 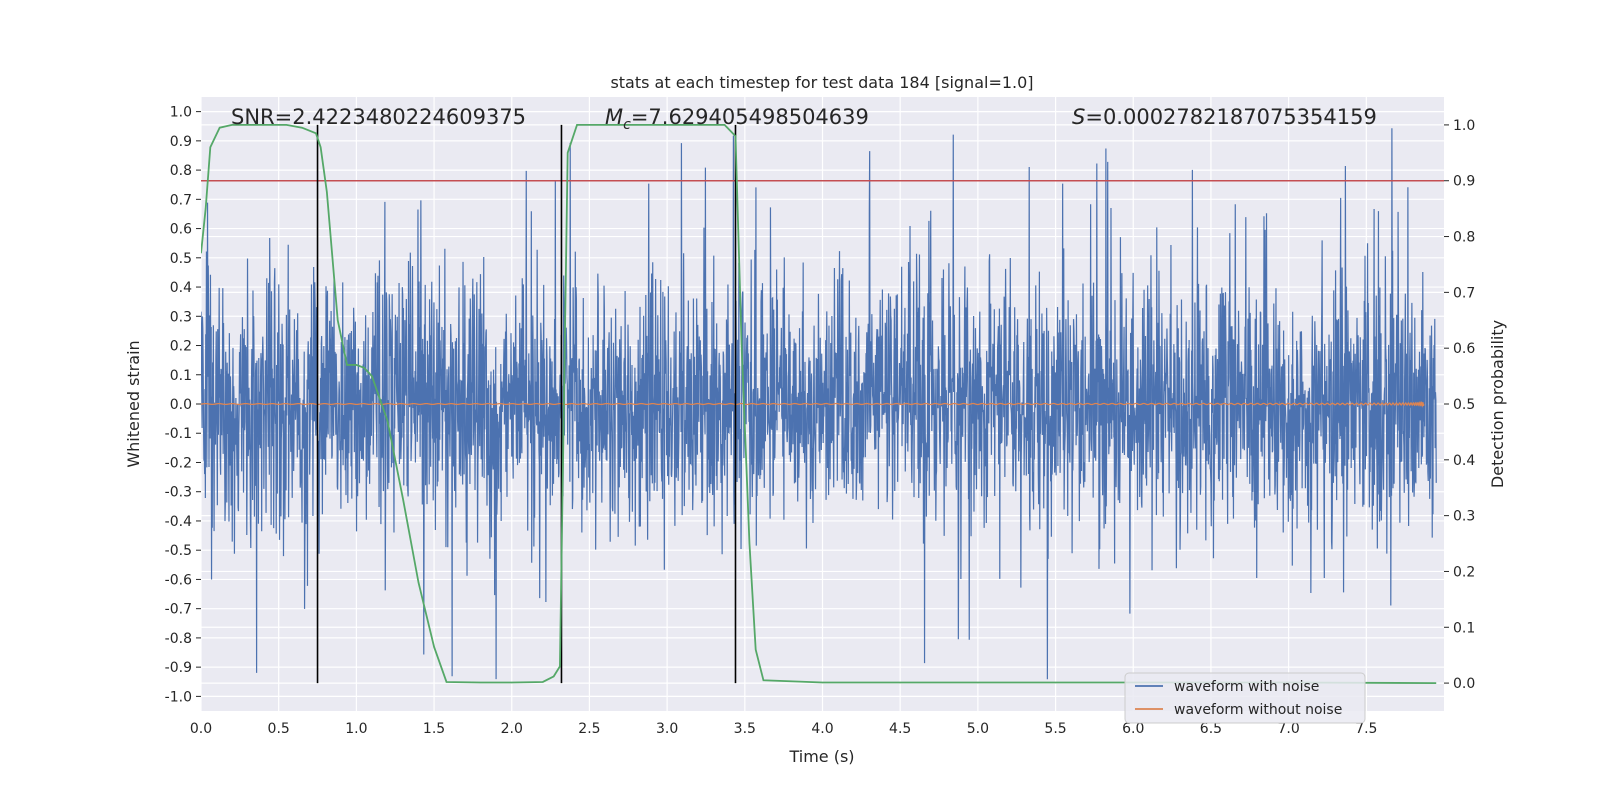 What do you see at coordinates (1288, 729) in the screenshot?
I see `x-tick-label: 7.0` at bounding box center [1288, 729].